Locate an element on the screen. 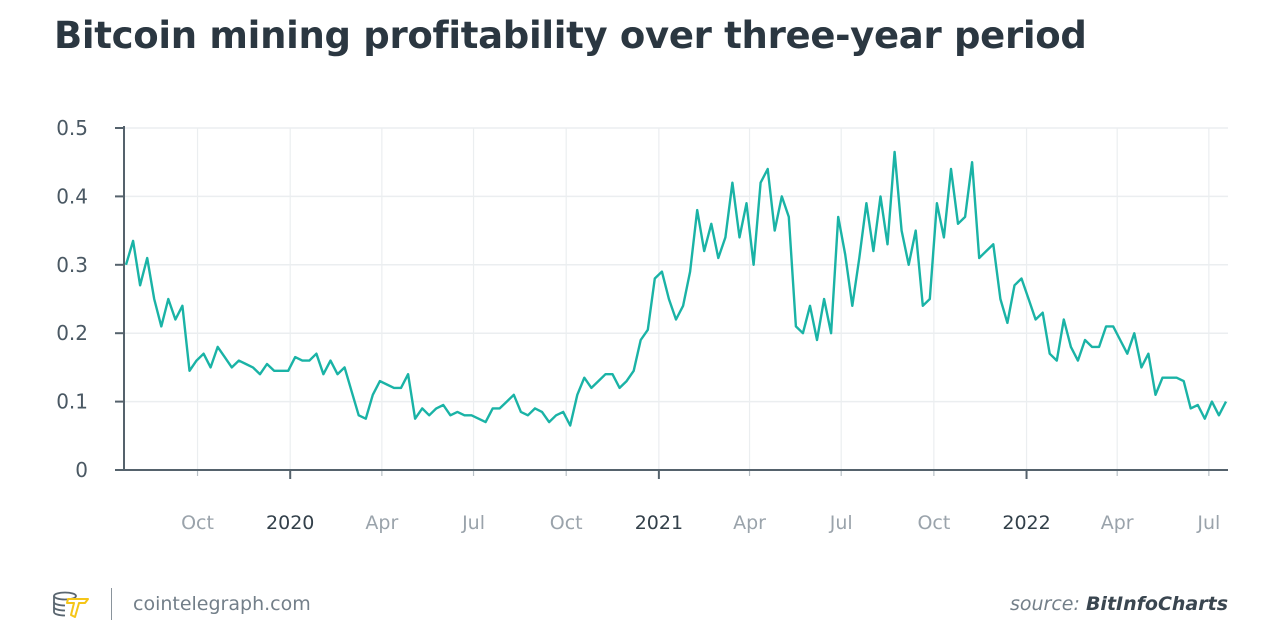 Image resolution: width=1280 pixels, height=640 pixels. footer-source: source: BitInfoCharts is located at coordinates (1119, 604).